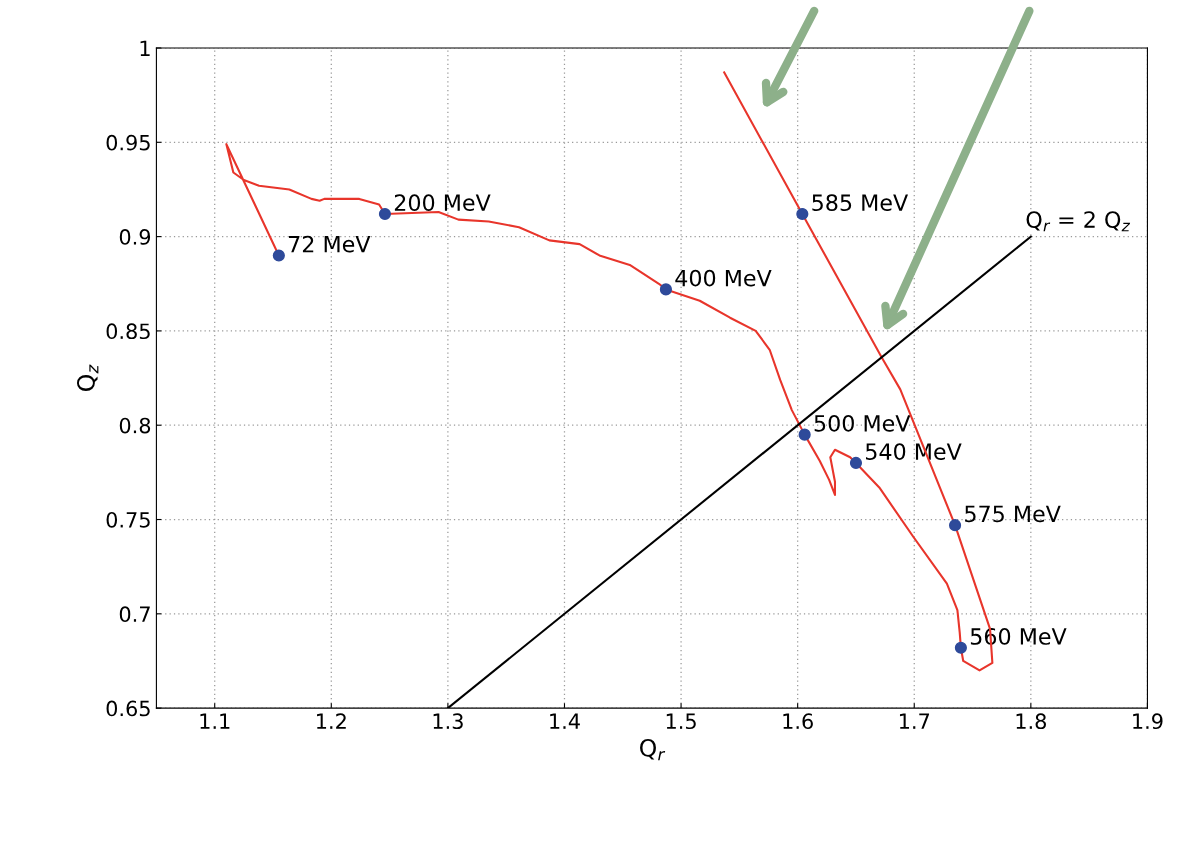 This screenshot has width=1194, height=842. What do you see at coordinates (128, 708) in the screenshot?
I see `y-tick-label: 0.65` at bounding box center [128, 708].